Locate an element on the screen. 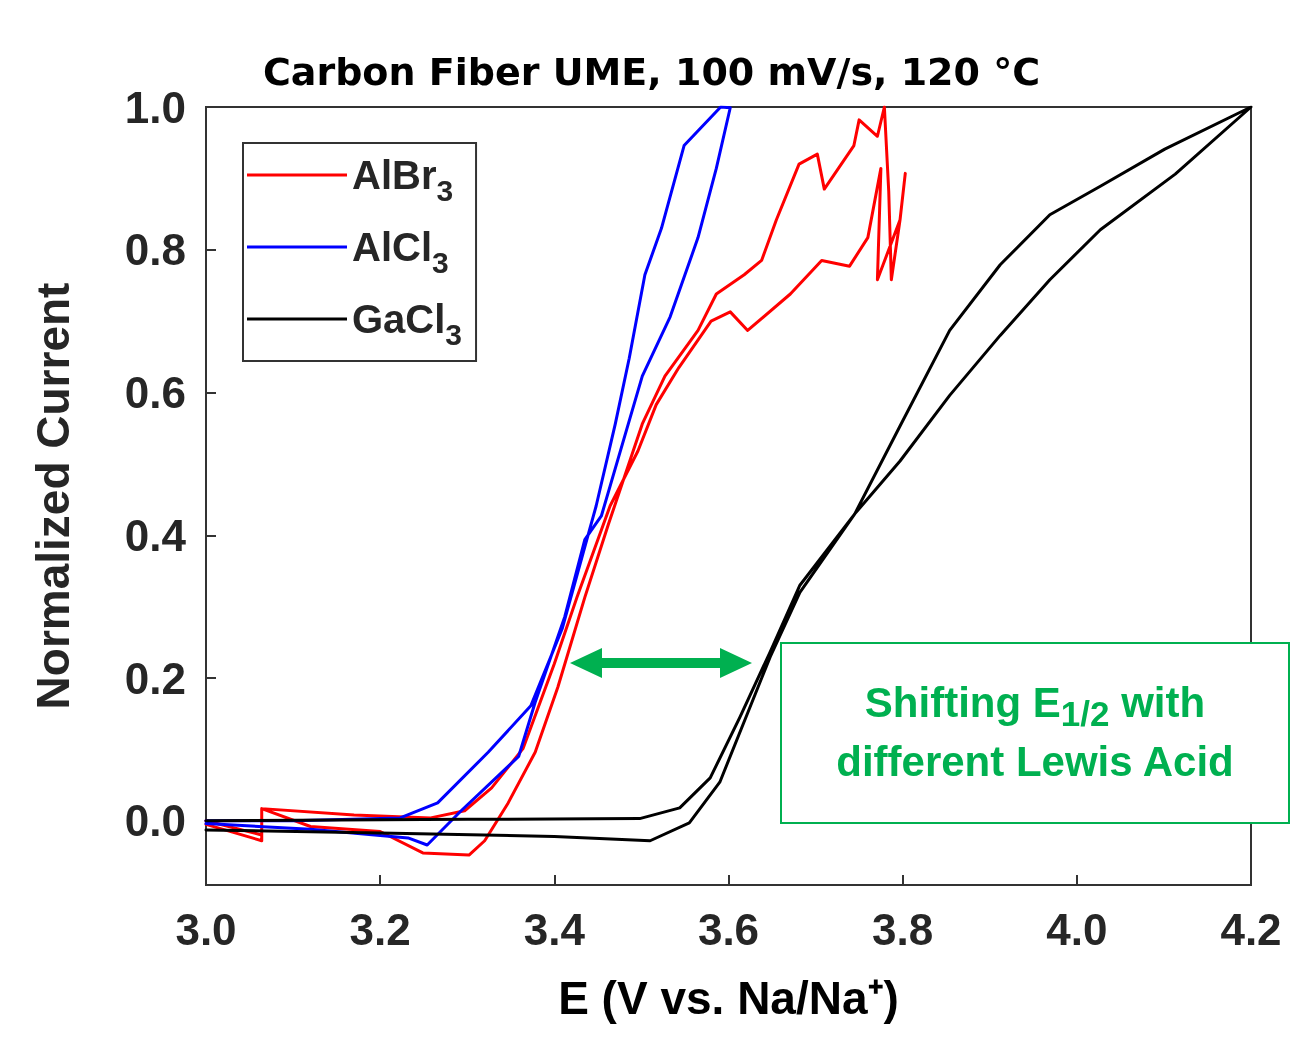 This screenshot has height=1041, width=1303. y-axis-title: Normalized Current is located at coordinates (53, 496).